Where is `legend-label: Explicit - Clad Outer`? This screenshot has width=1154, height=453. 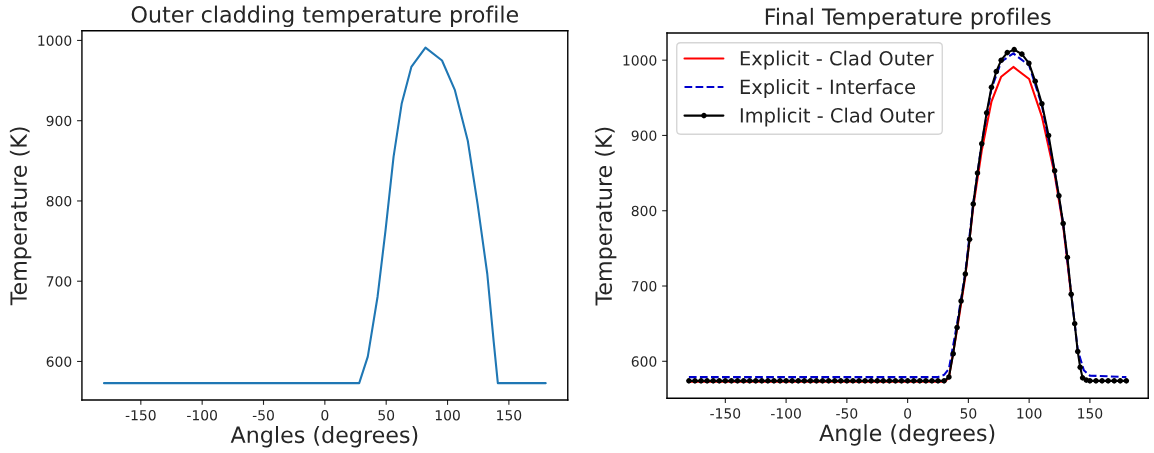 legend-label: Explicit - Clad Outer is located at coordinates (837, 60).